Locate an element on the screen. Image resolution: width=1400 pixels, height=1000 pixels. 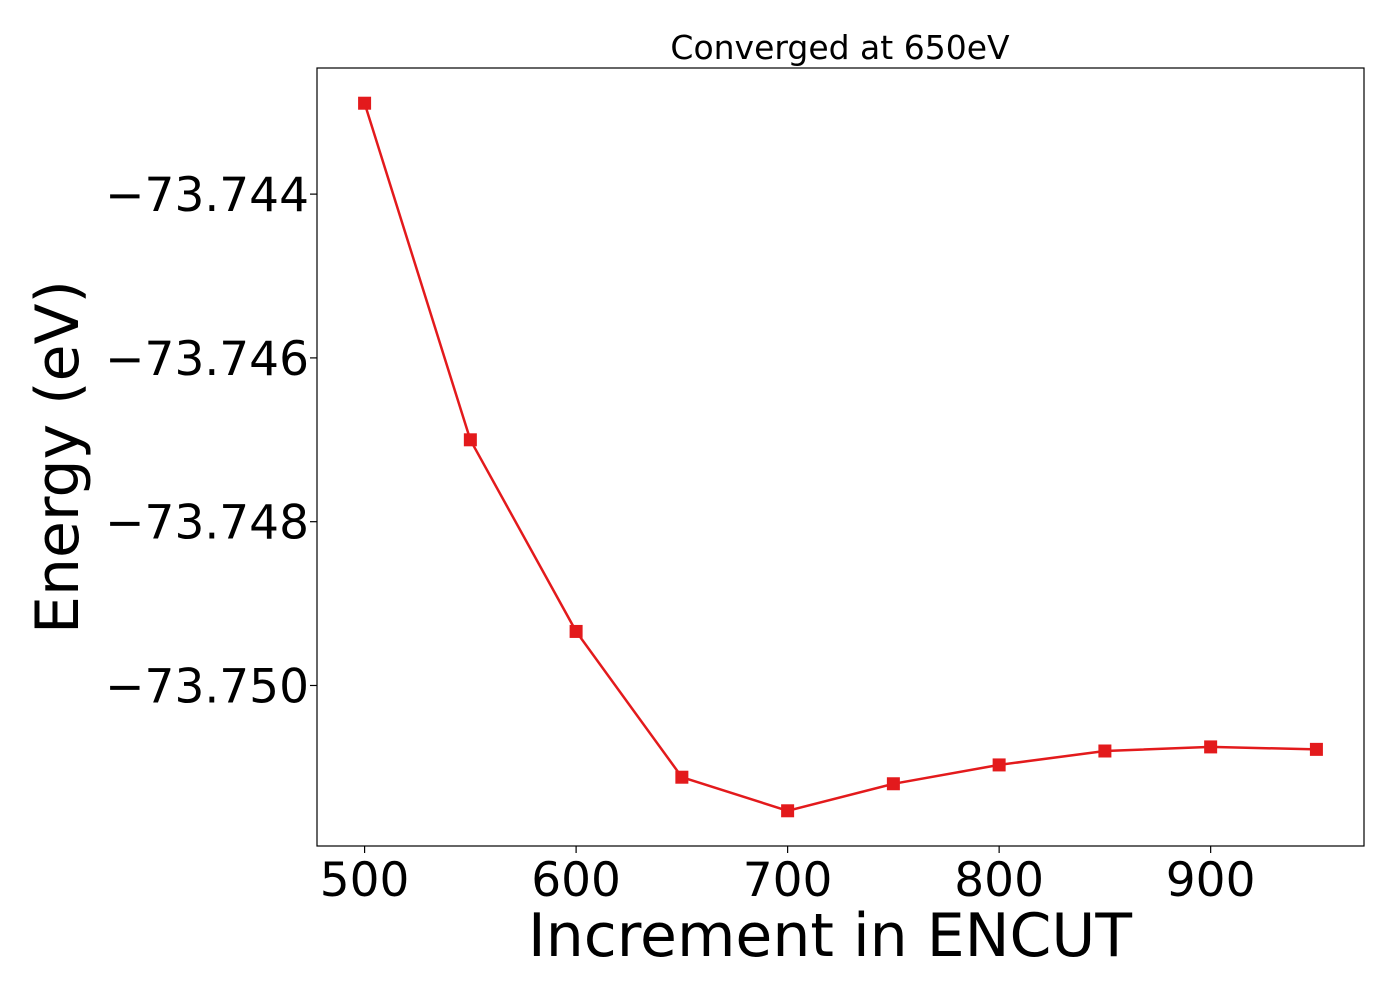
chart-title: Converged at 650eV is located at coordinates (840, 47).